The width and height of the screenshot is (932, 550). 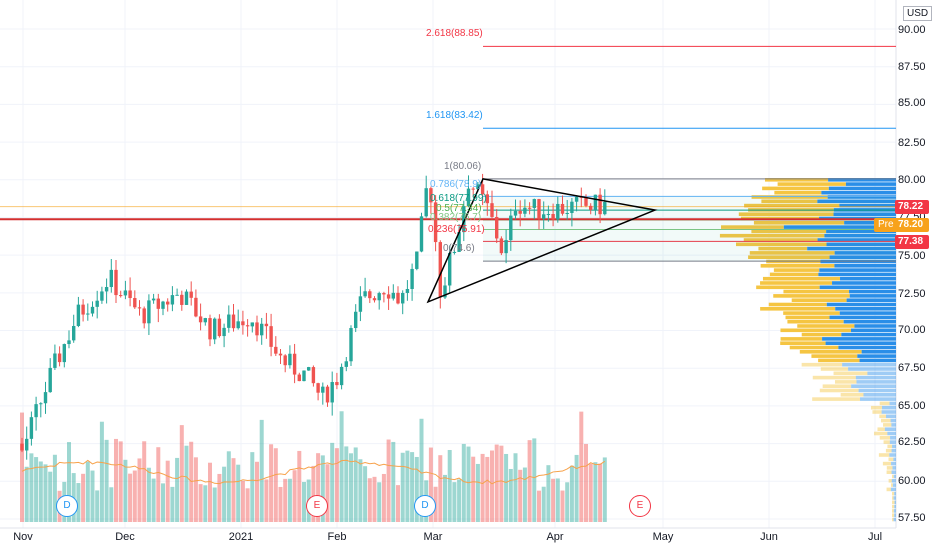 What do you see at coordinates (459, 208) in the screenshot?
I see `fib-label-05: 0.5(77.34)` at bounding box center [459, 208].